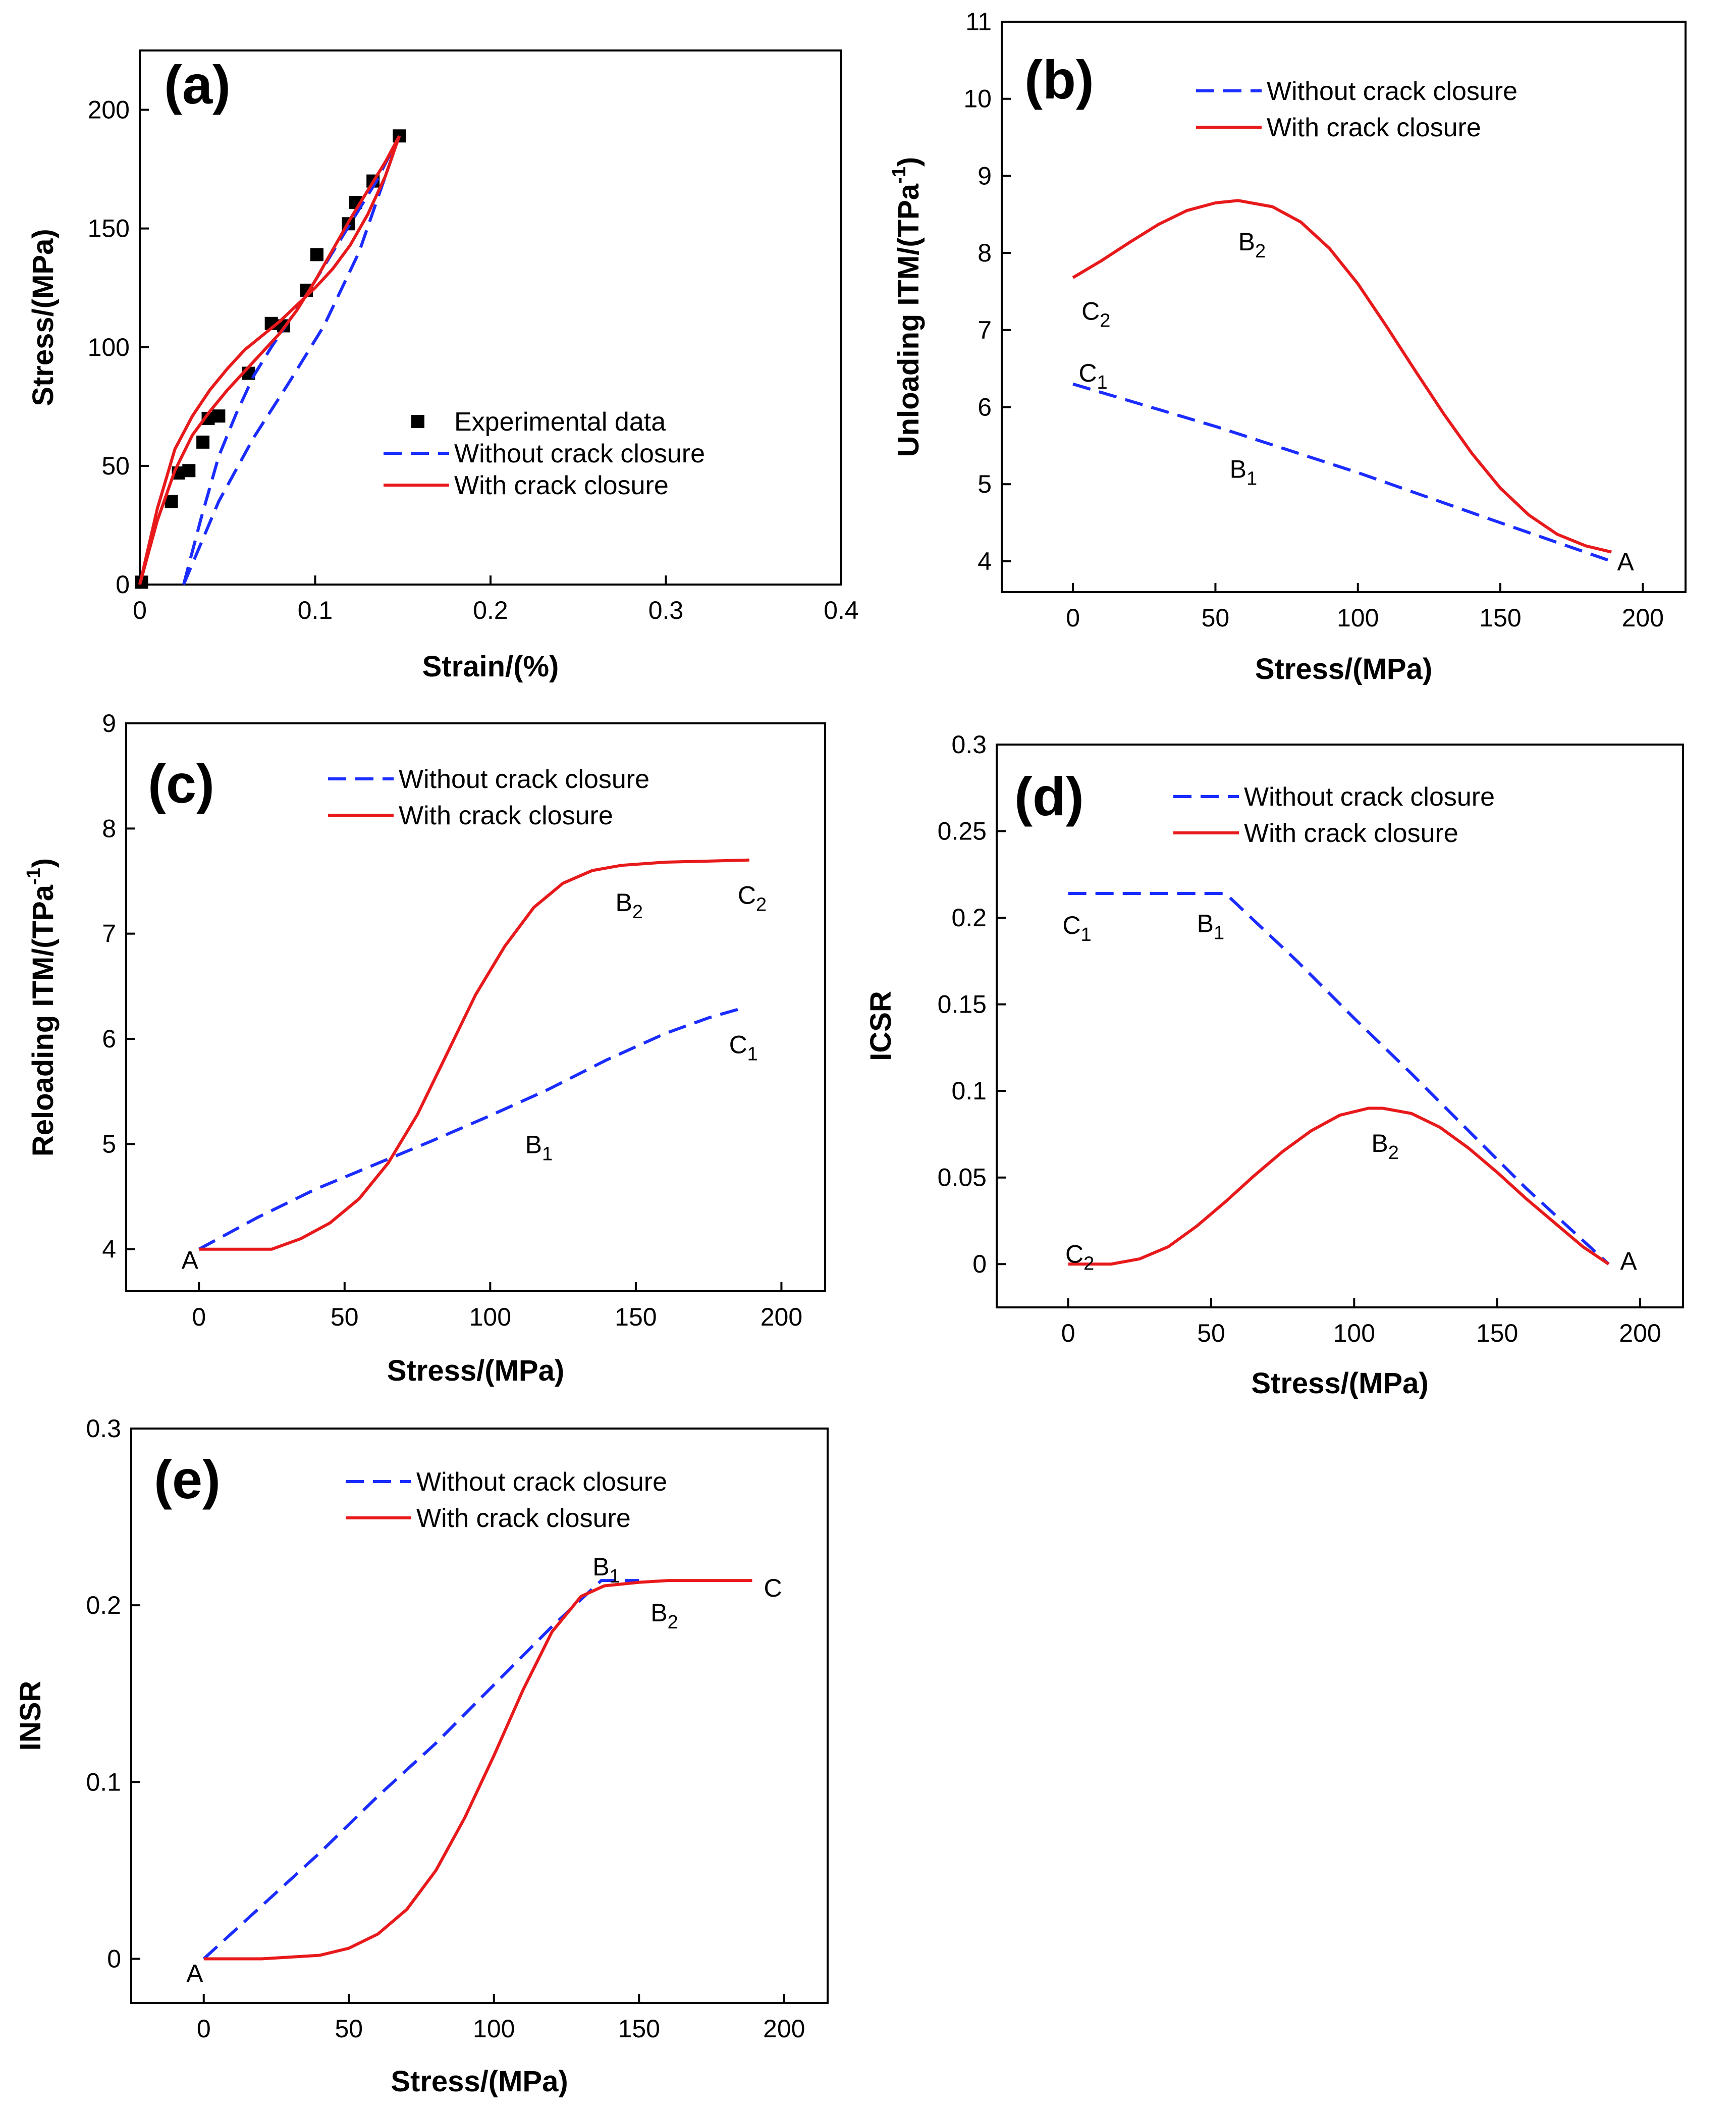 This screenshot has height=2110, width=1736. I want to click on plot-frame-c, so click(475, 1007).